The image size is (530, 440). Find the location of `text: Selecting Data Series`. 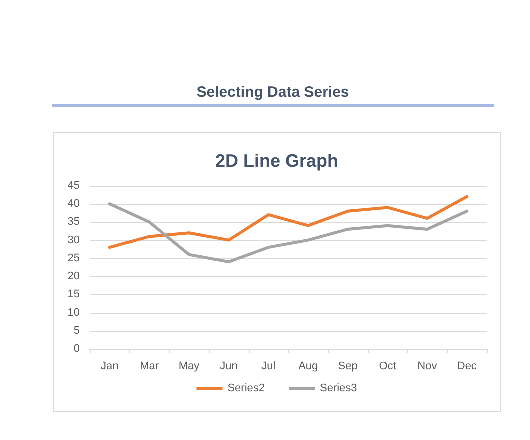

text: Selecting Data Series is located at coordinates (273, 92).